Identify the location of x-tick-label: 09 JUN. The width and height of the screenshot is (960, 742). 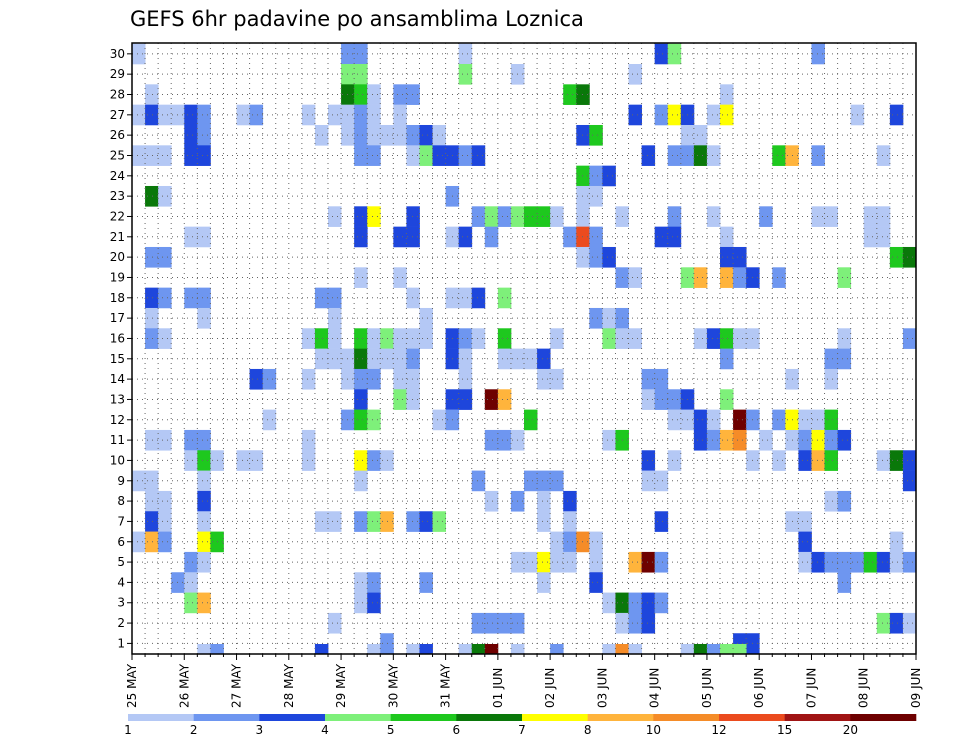
(916, 688).